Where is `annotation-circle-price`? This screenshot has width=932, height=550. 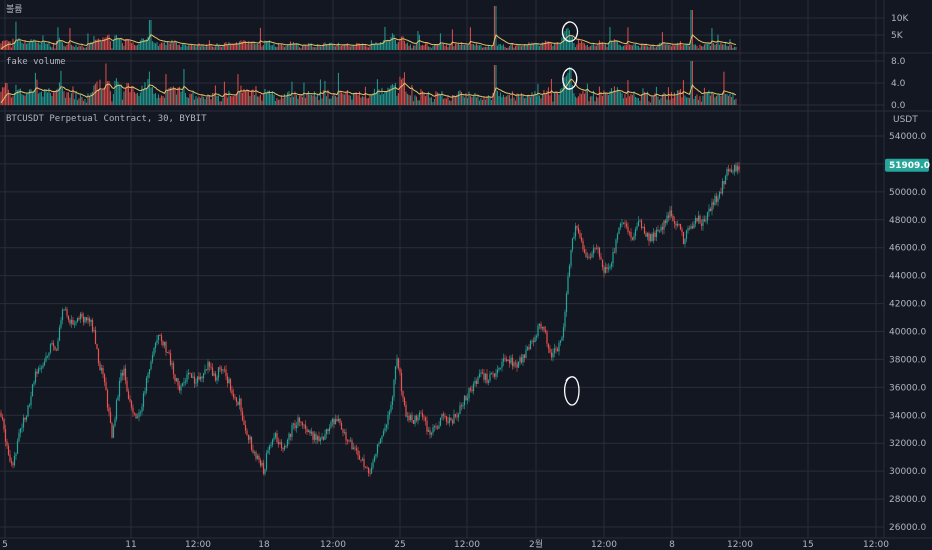 annotation-circle-price is located at coordinates (571, 391).